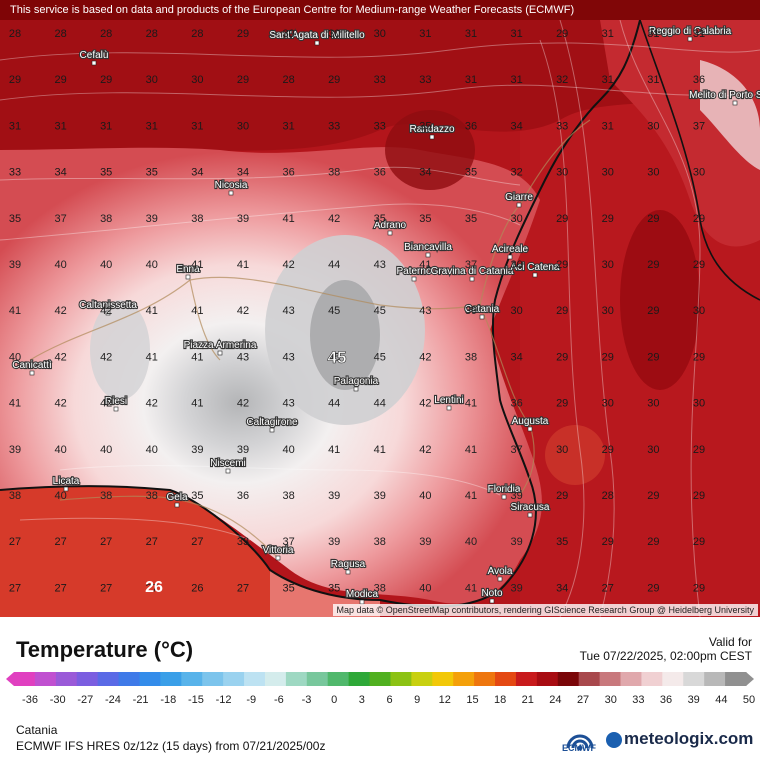  What do you see at coordinates (530, 507) in the screenshot?
I see `place-label: Siracusa` at bounding box center [530, 507].